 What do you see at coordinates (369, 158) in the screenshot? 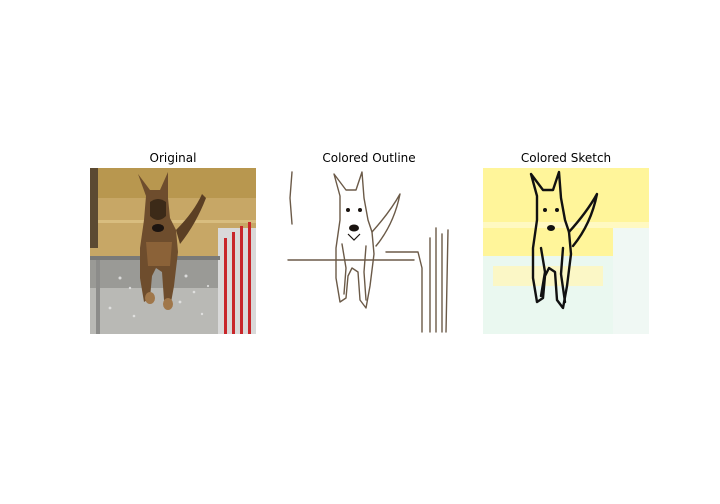
I see `panel-title-colored-outline: Colored Outline` at bounding box center [369, 158].